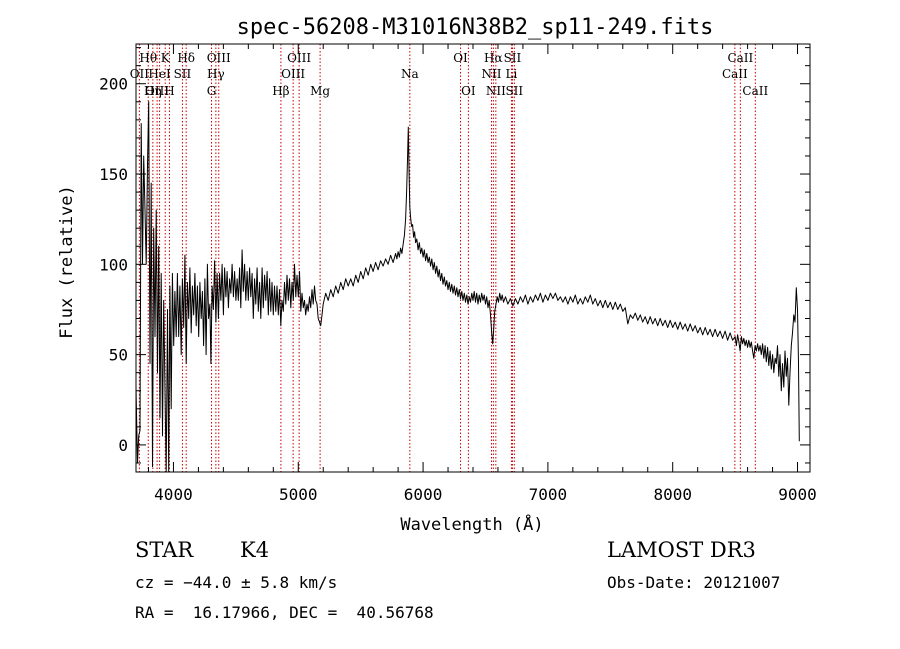 This screenshot has height=649, width=900. Describe the element at coordinates (548, 494) in the screenshot. I see `x-tick-label: 7000` at that location.